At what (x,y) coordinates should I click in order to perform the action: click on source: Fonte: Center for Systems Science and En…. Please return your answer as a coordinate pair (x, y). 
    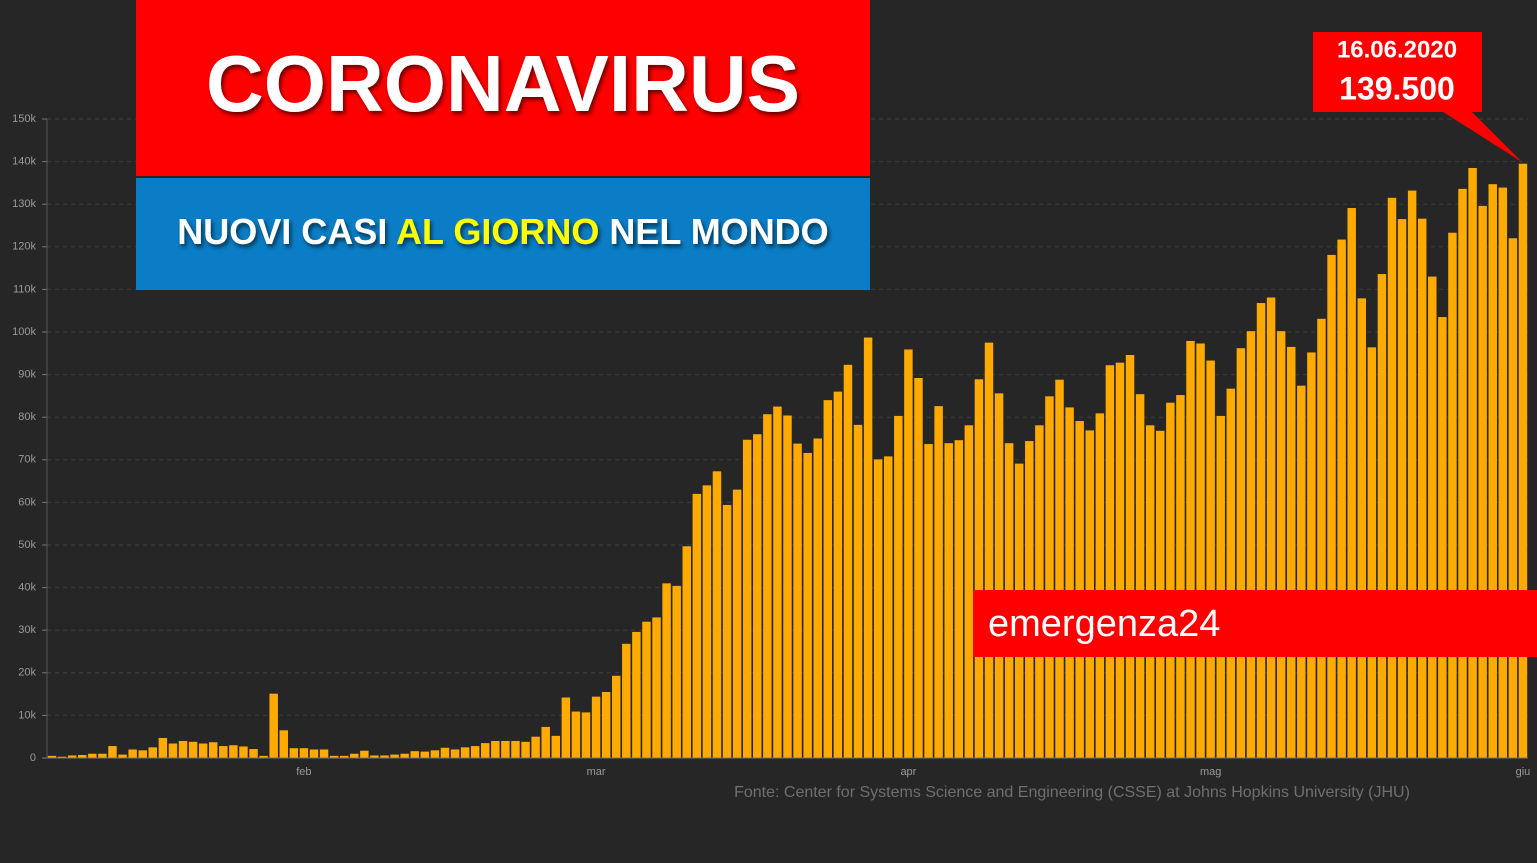
    Looking at the image, I should click on (1072, 792).